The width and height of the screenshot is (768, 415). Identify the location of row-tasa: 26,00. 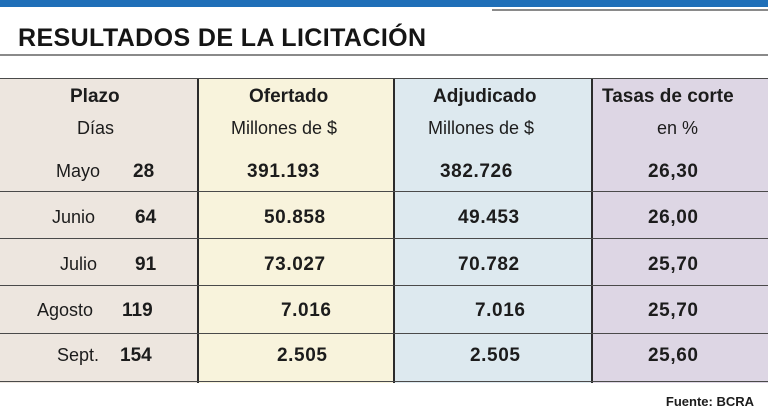
(673, 217).